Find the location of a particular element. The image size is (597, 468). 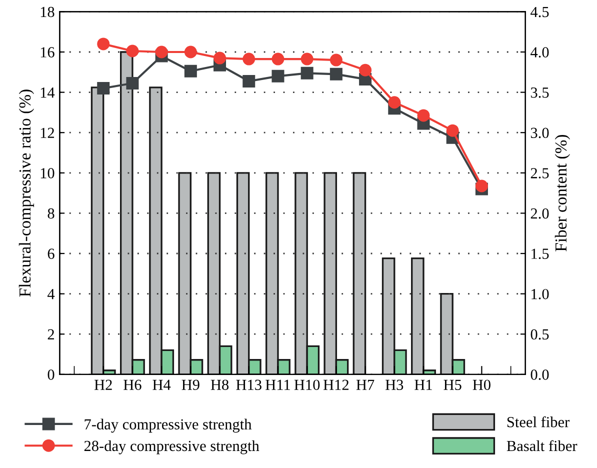

x-tick-label: H11 is located at coordinates (278, 385).